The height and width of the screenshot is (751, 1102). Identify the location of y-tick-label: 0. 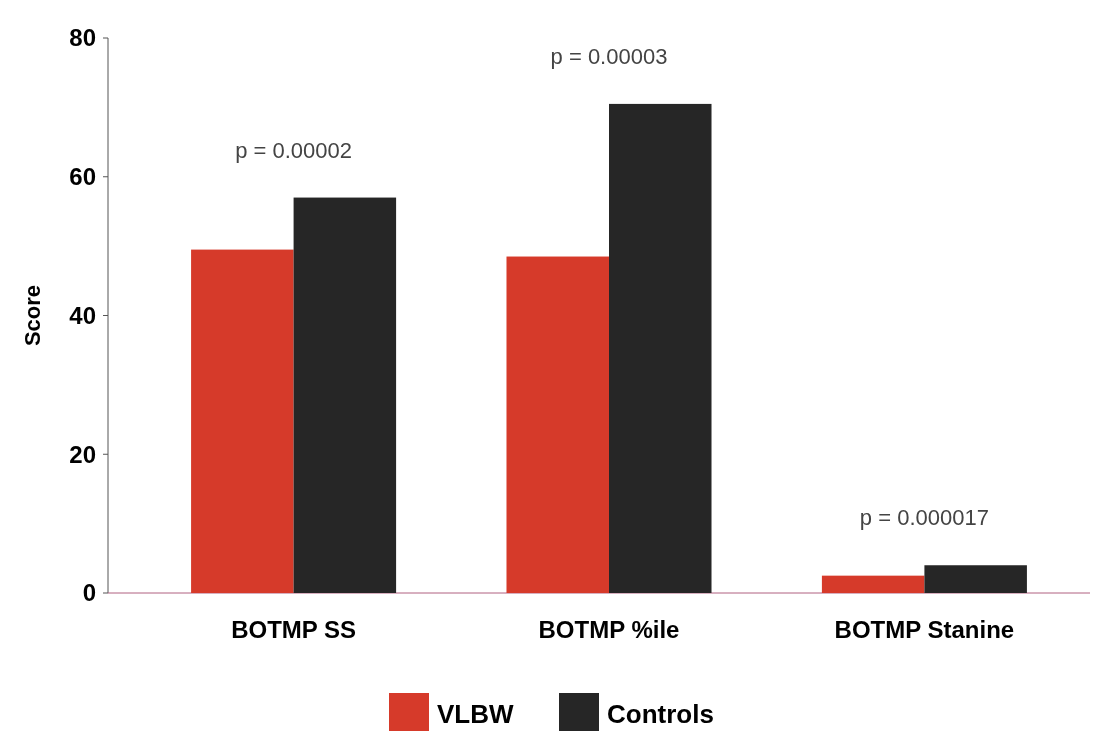
(89, 593).